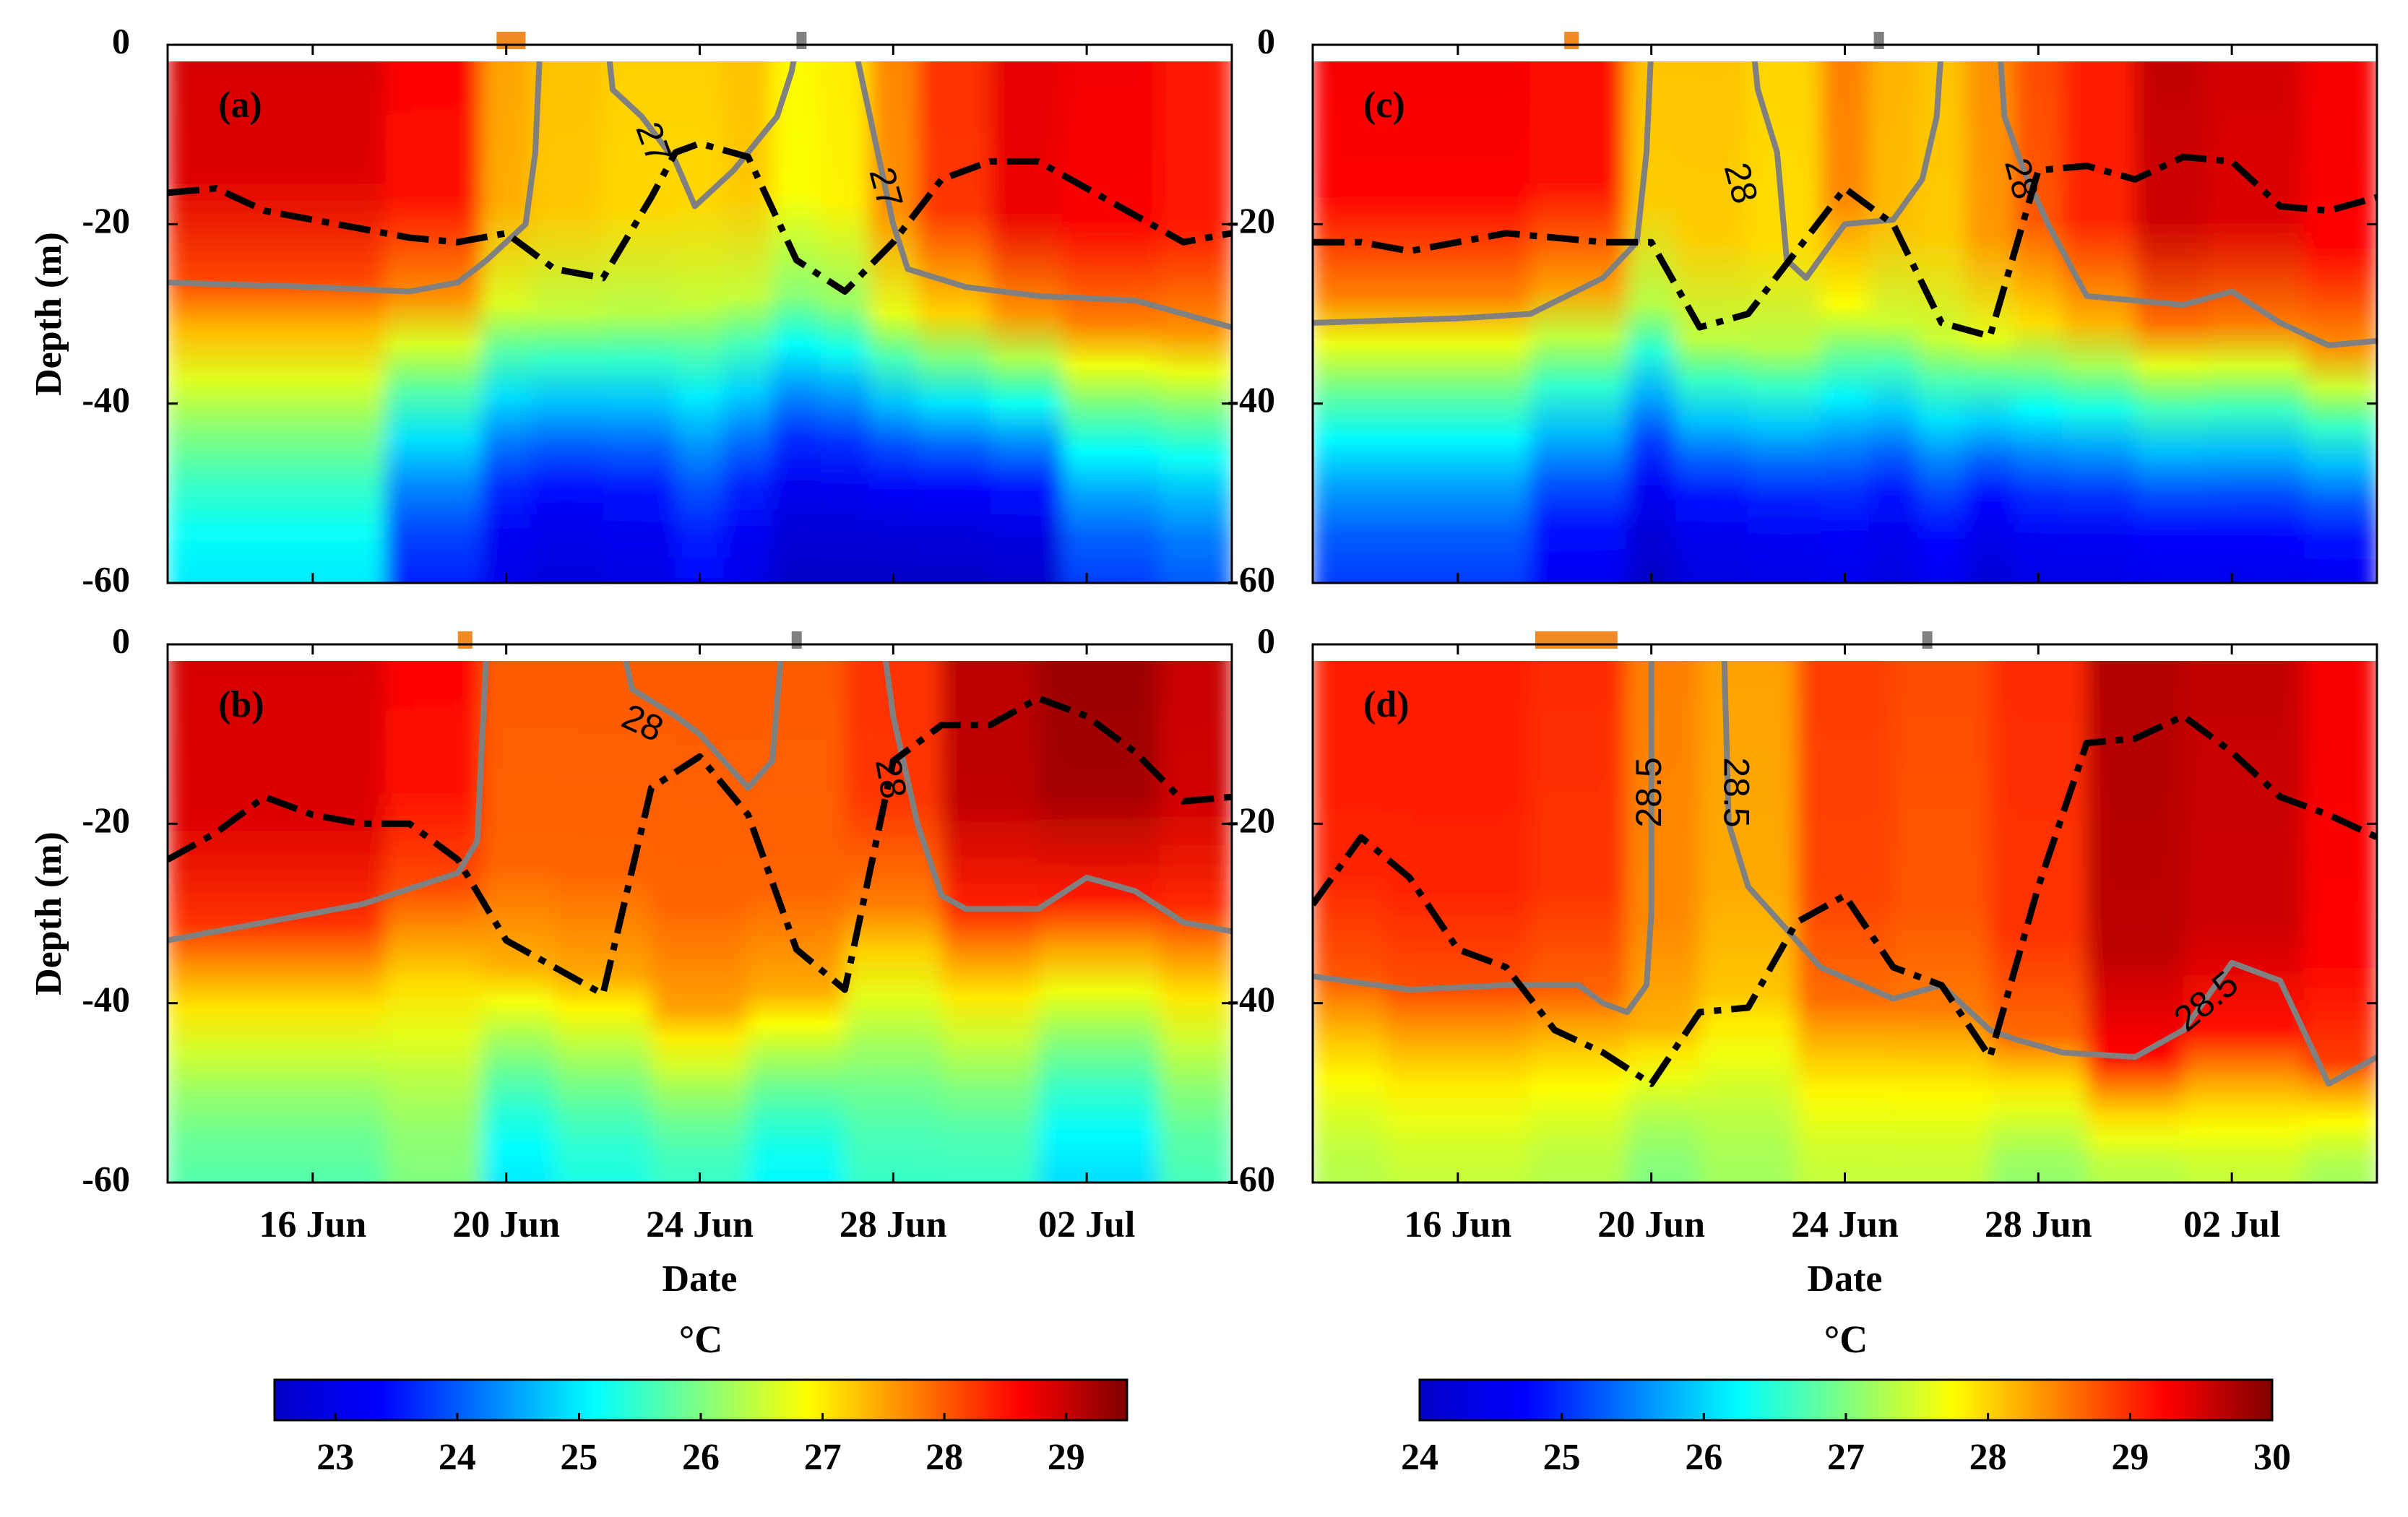  Describe the element at coordinates (1651, 1224) in the screenshot. I see `x-tick-label: 20 Jun` at that location.